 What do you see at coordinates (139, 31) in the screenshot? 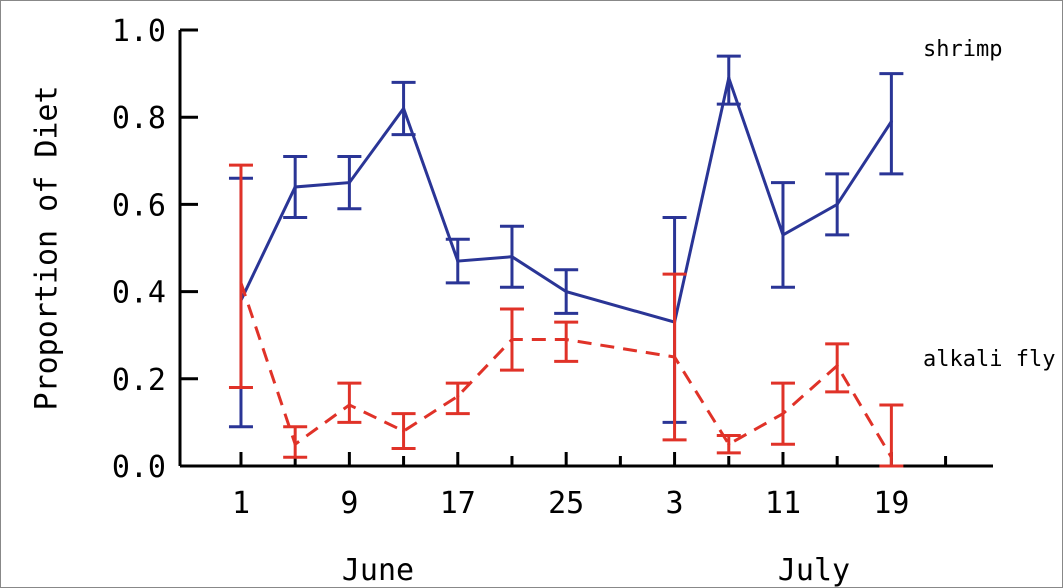
I see `y-tick-label: 1.0` at bounding box center [139, 31].